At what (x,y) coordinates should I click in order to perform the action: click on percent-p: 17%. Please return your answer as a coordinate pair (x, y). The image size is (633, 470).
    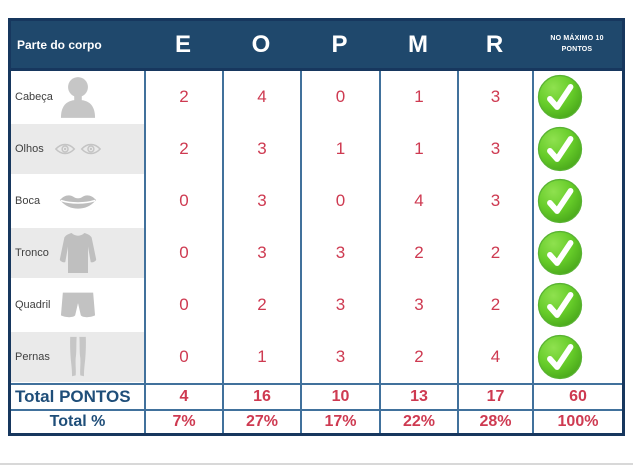
    Looking at the image, I should click on (339, 422).